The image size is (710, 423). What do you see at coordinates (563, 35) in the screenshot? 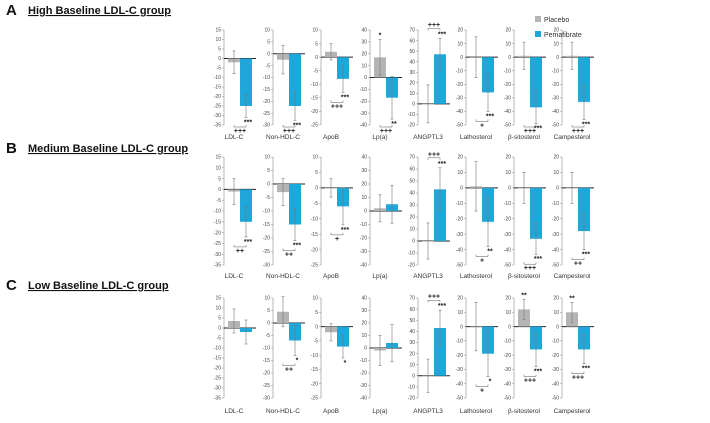
I see `legend-label-pemafibrate: Pemafibrate` at bounding box center [563, 35].